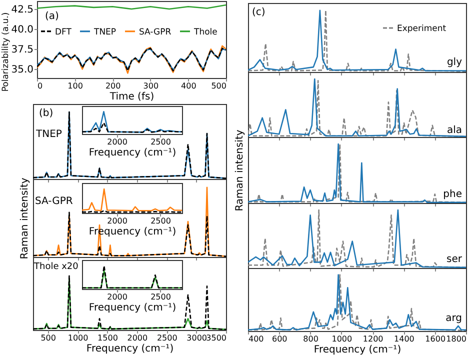  What do you see at coordinates (22, 50) in the screenshot?
I see `y-tick-label: 37.5` at bounding box center [22, 50].